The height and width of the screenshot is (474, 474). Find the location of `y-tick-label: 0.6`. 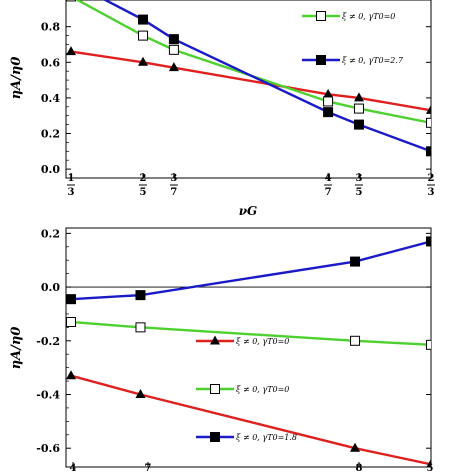

y-tick-label: 0.6 is located at coordinates (50, 62).